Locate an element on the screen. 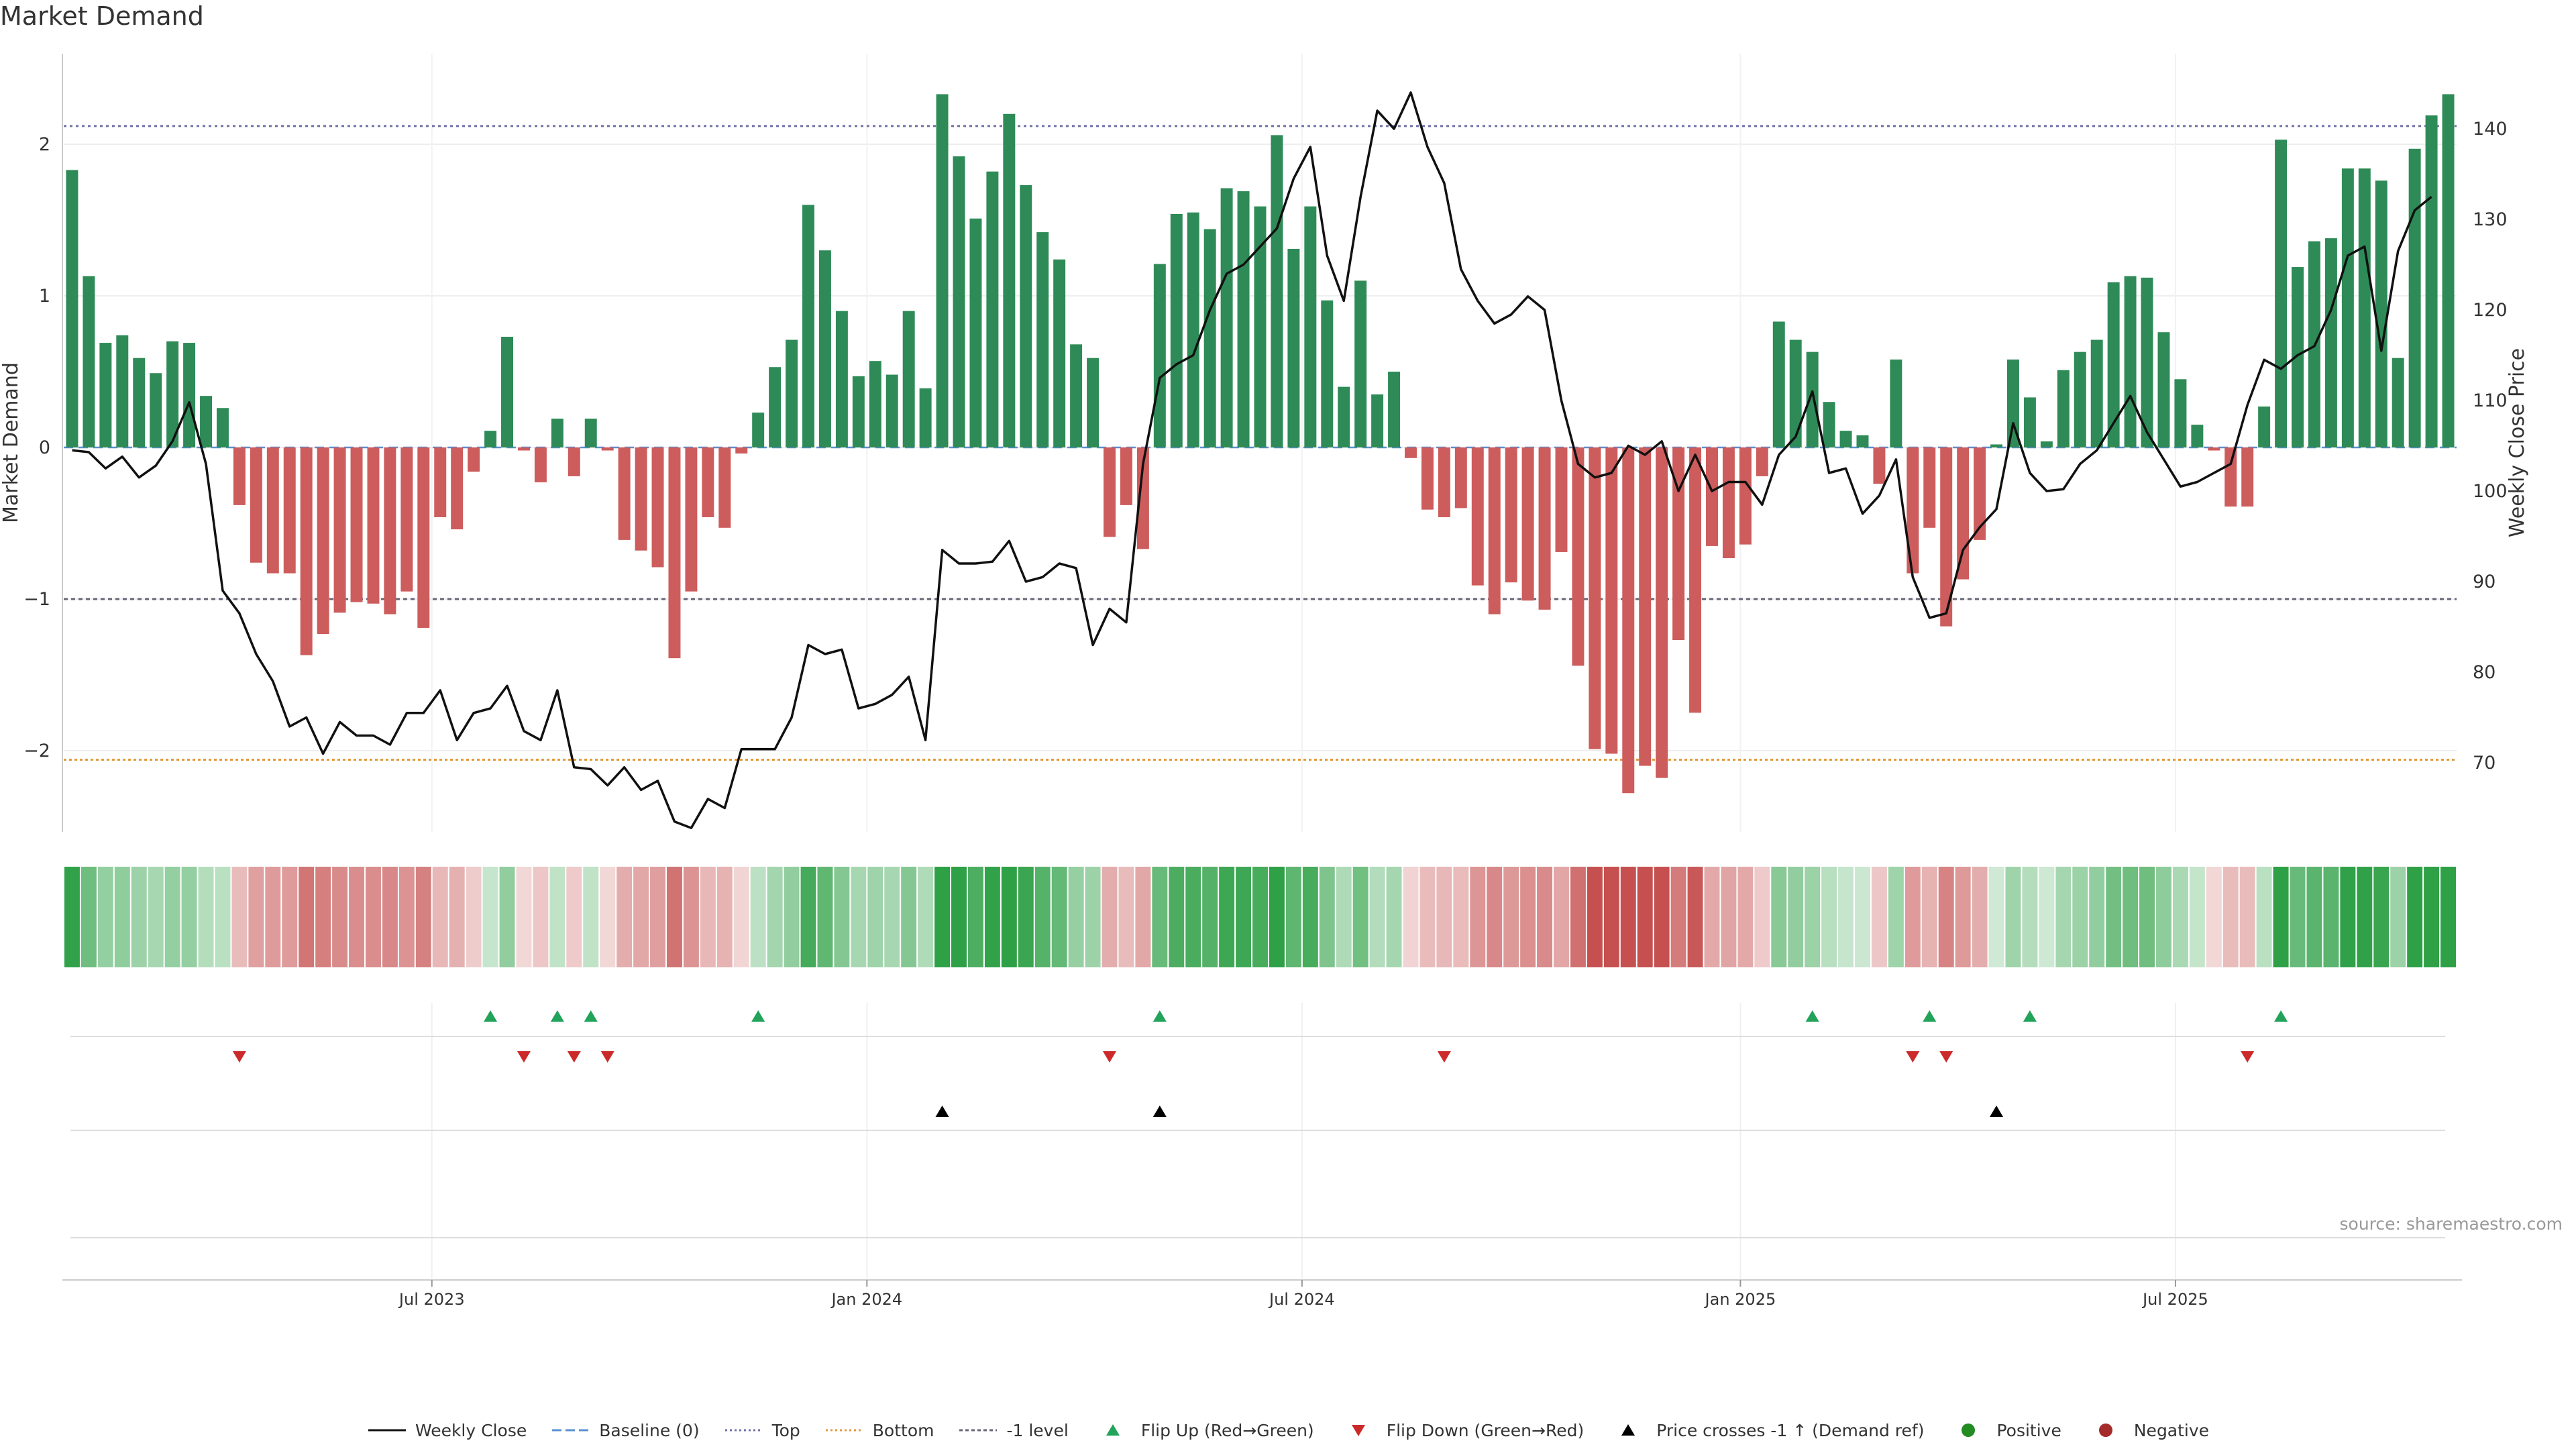 Image resolution: width=2576 pixels, height=1449 pixels. y2-tick-label: 130 is located at coordinates (2490, 219).